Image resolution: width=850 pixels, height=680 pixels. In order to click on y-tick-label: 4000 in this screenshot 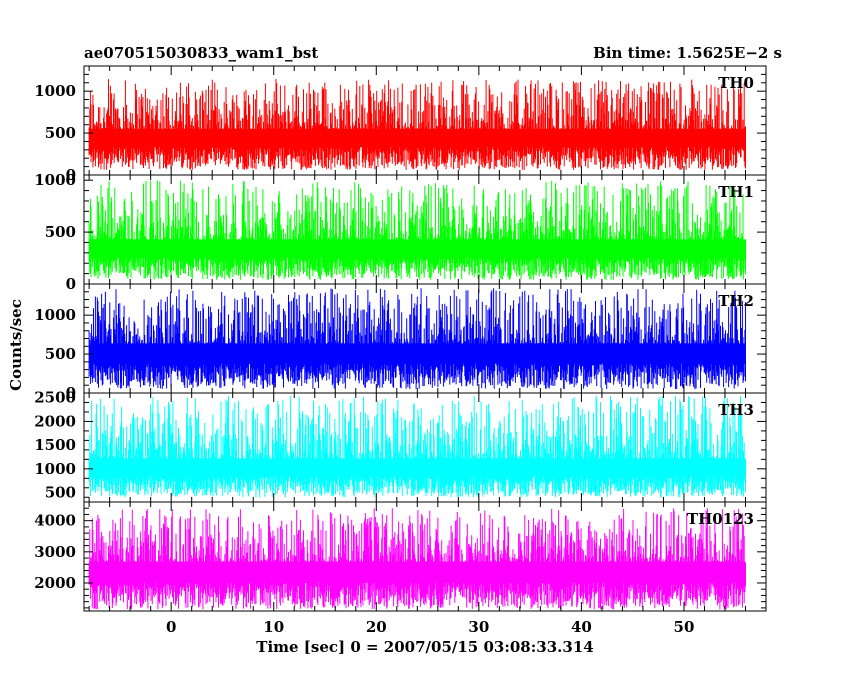, I will do `click(55, 521)`.